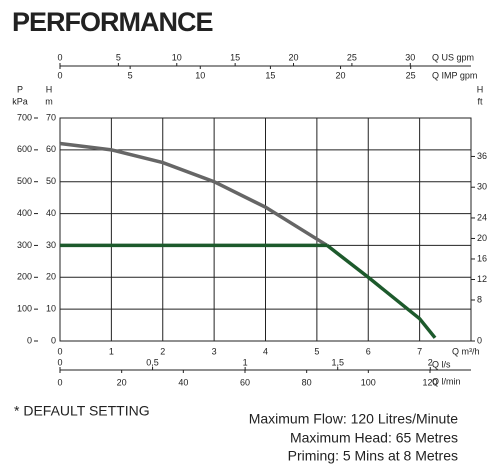 This screenshot has height=470, width=500. What do you see at coordinates (82, 411) in the screenshot?
I see `note: * DEFAULT SETTING` at bounding box center [82, 411].